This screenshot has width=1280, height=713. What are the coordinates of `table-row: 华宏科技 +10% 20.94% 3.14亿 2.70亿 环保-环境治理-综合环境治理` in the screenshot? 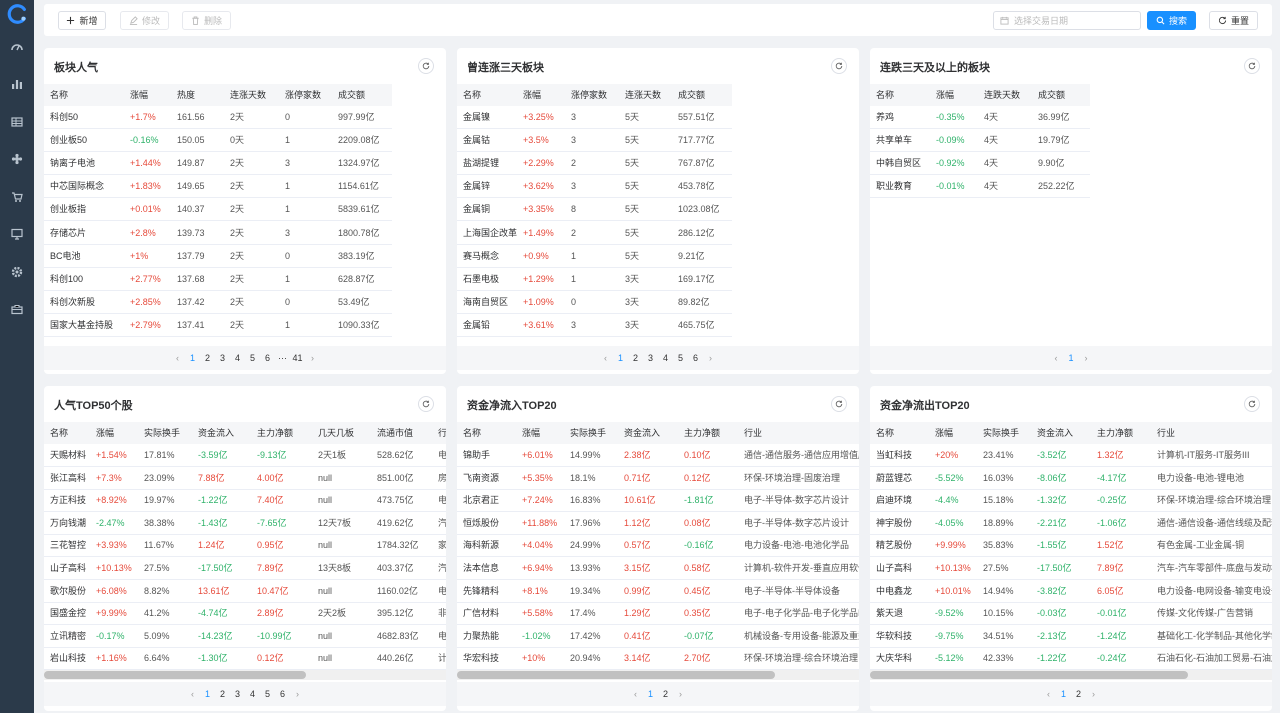 It's located at (658, 659).